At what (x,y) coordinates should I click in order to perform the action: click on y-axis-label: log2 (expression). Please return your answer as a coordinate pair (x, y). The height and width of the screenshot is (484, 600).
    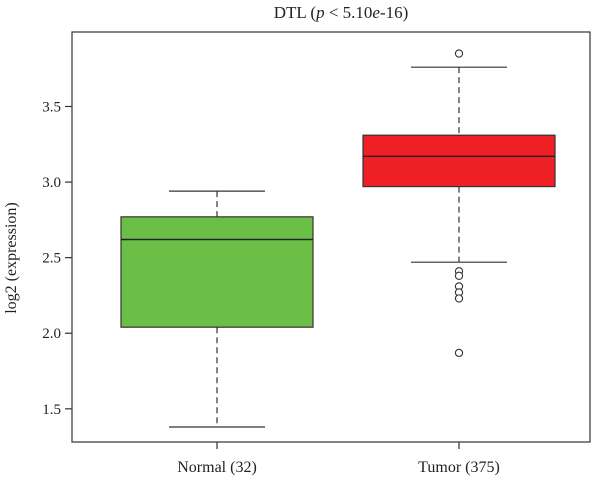
    Looking at the image, I should click on (11, 258).